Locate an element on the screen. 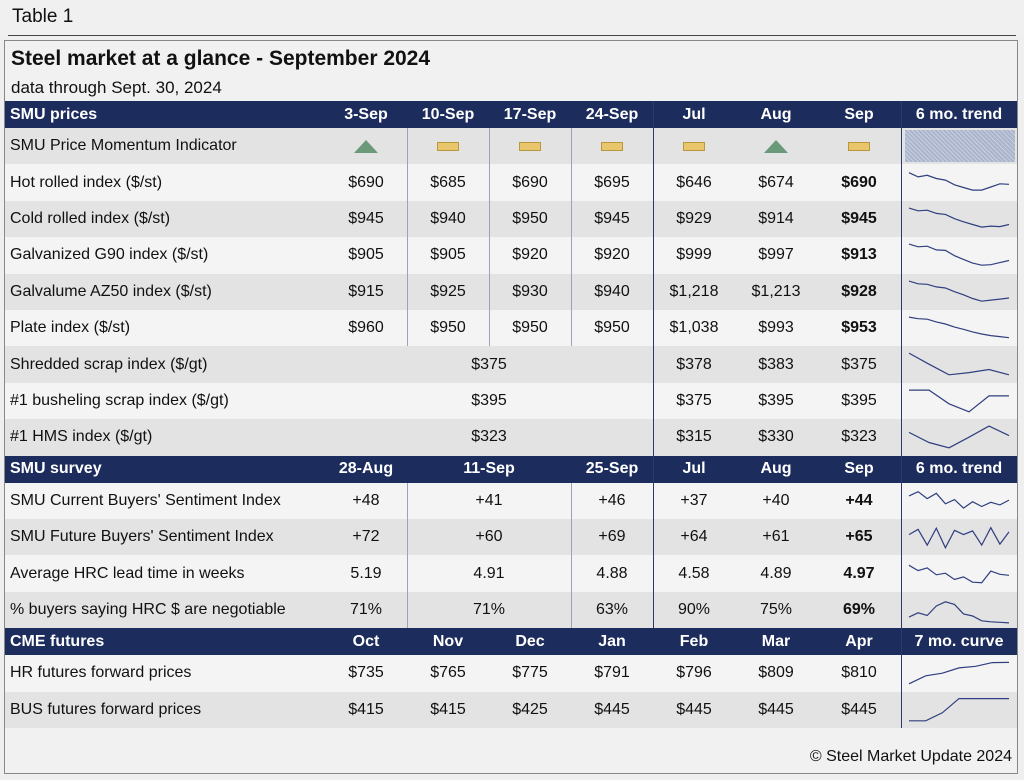  merged-weekly-value: $375 is located at coordinates (489, 364).